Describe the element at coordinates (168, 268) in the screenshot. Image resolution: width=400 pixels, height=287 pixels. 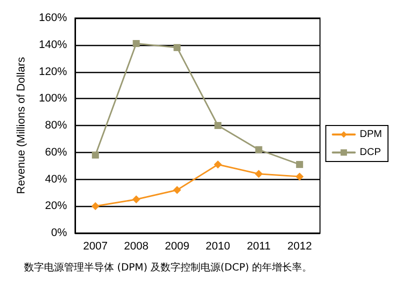
I see `text: 数字电源管理半导体 (DPM) 及数字控制电源(DCP) 的年增长率。` at that location.